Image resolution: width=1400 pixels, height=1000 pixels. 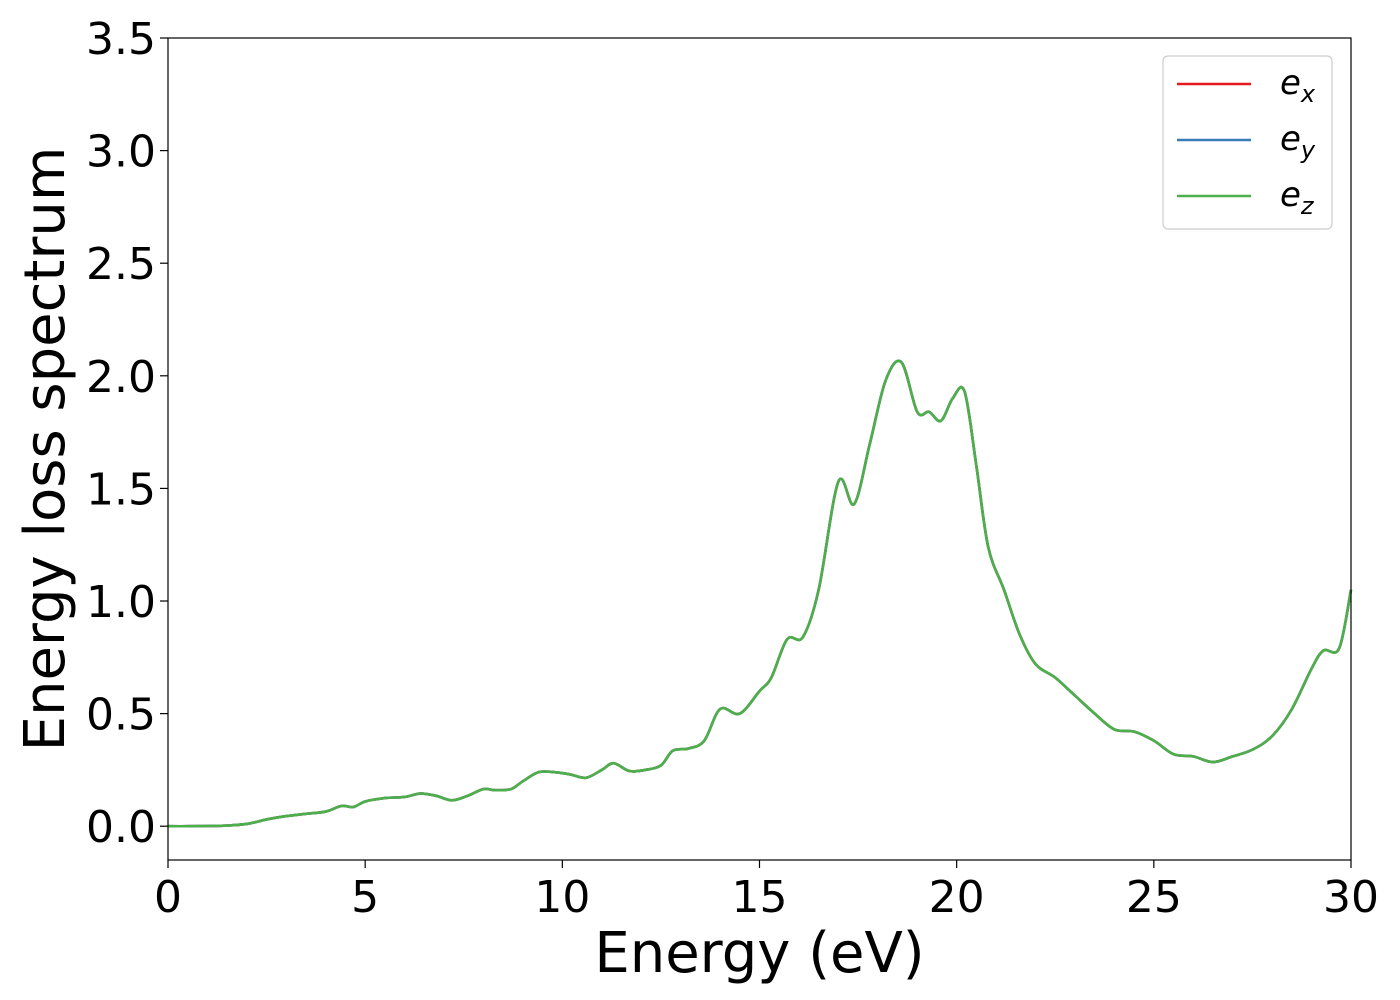 I want to click on legend-label: ez, so click(x=1297, y=197).